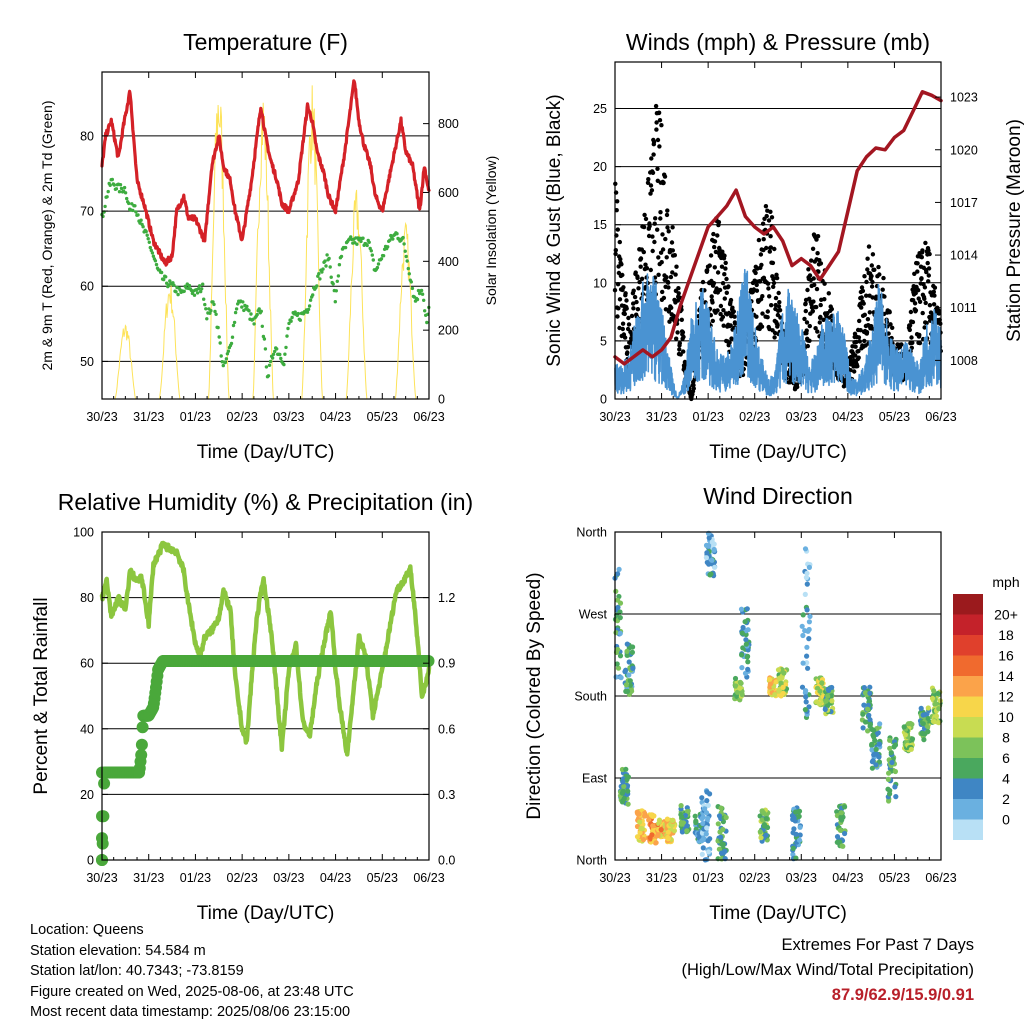  Describe the element at coordinates (754, 878) in the screenshot. I see `x-tick-label: 02/23` at that location.